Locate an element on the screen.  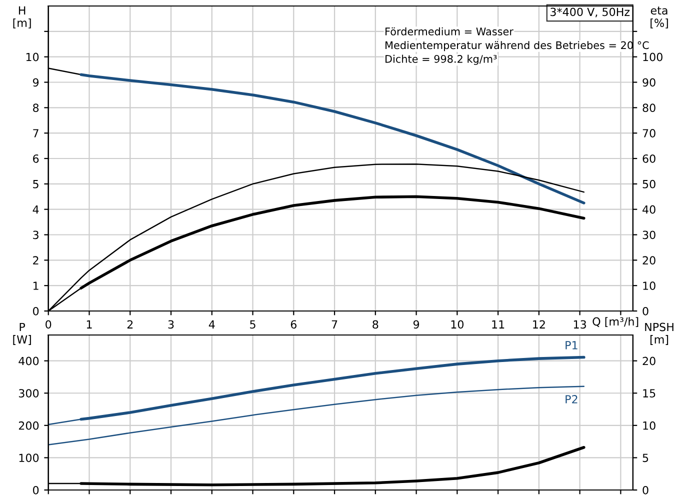
y2-tick-label: 100 is located at coordinates (652, 57).